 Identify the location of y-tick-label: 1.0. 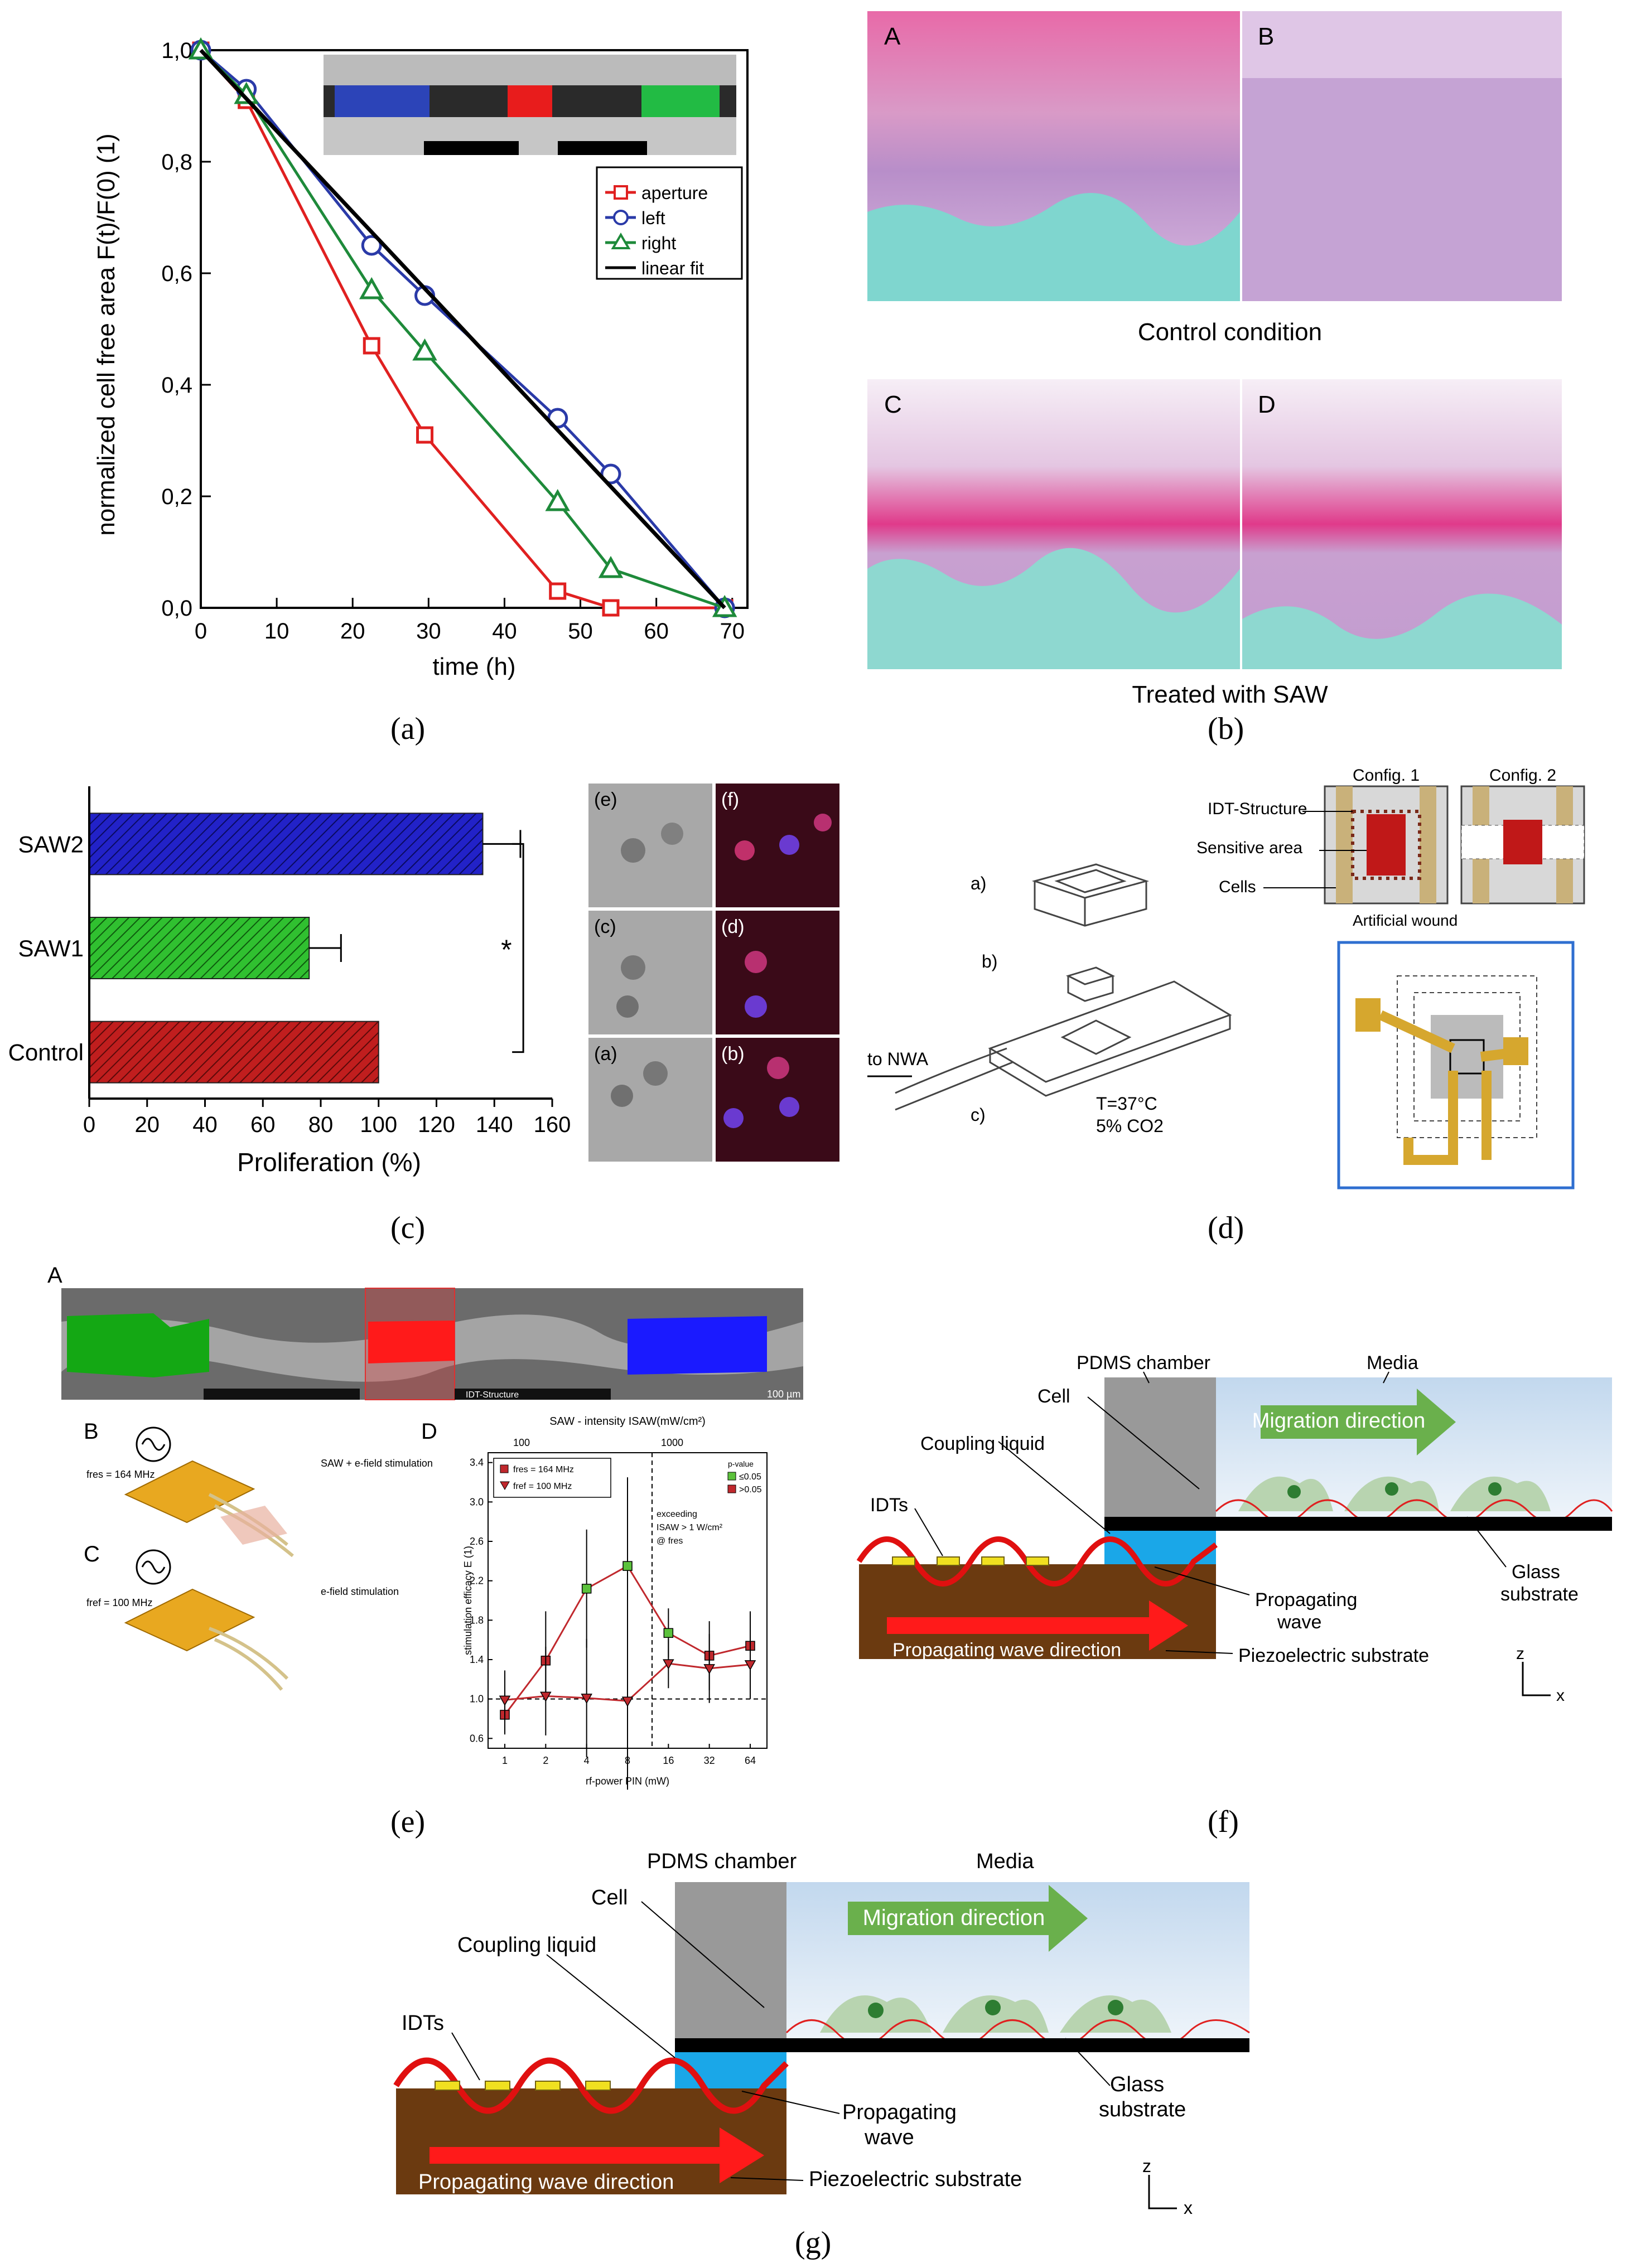
(477, 1699).